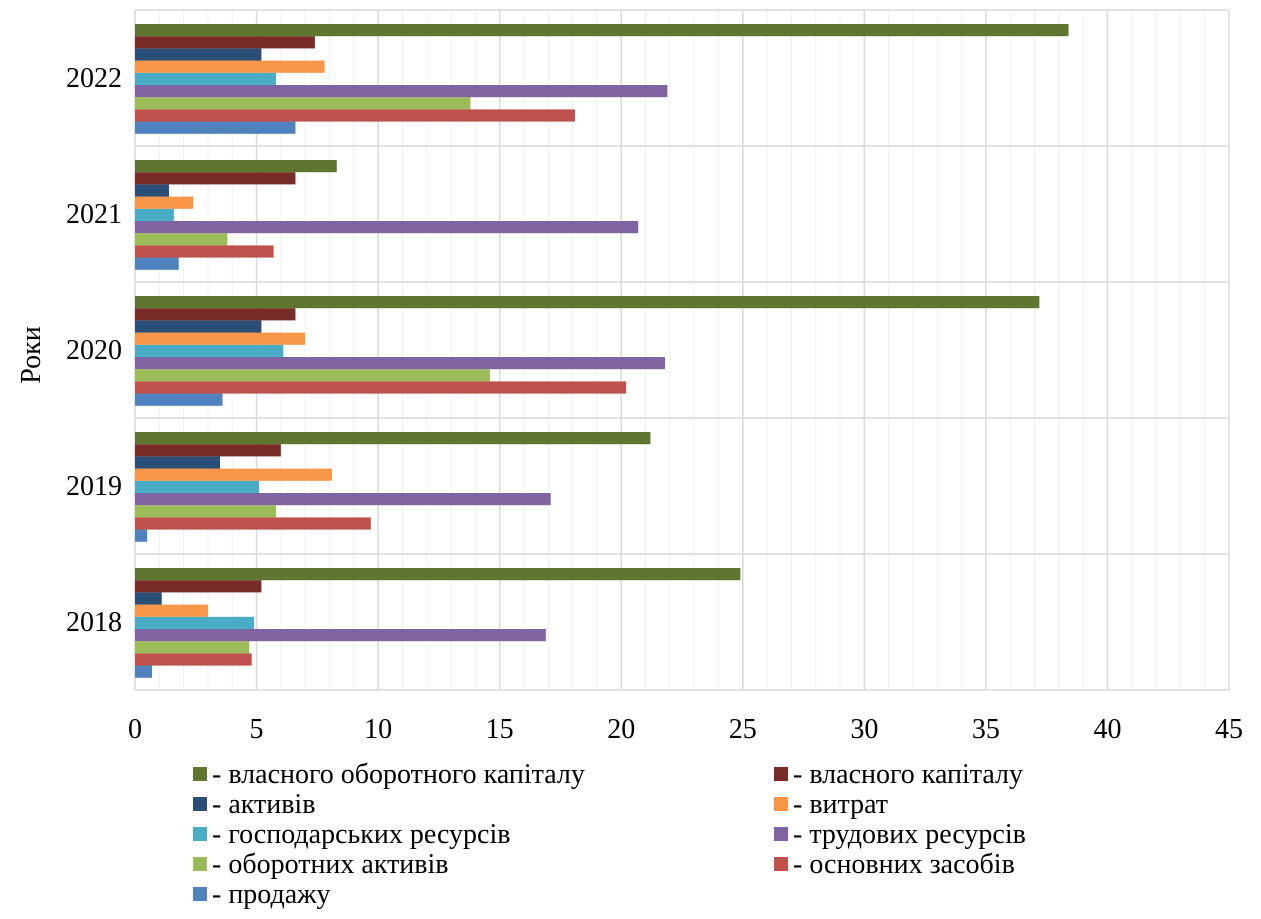  I want to click on x-tick-label: 20, so click(621, 729).